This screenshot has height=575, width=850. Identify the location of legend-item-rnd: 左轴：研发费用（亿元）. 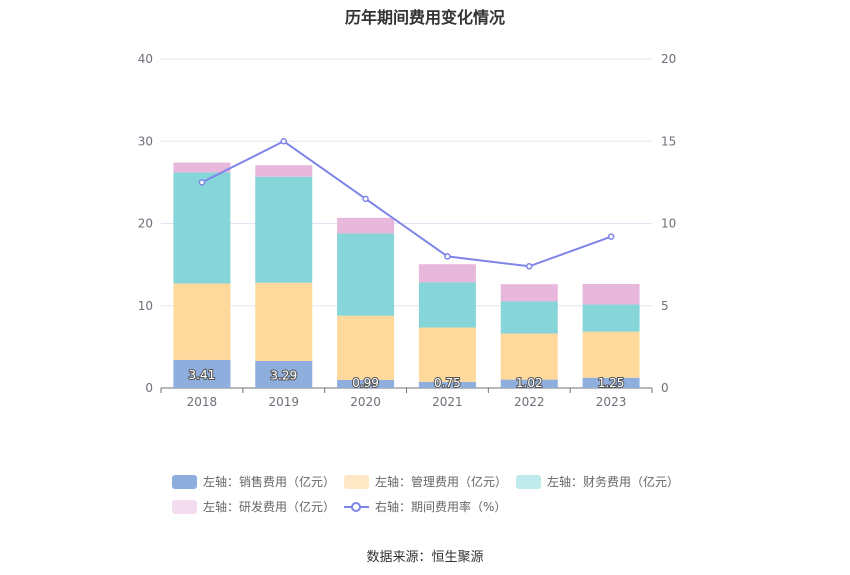
(253, 506).